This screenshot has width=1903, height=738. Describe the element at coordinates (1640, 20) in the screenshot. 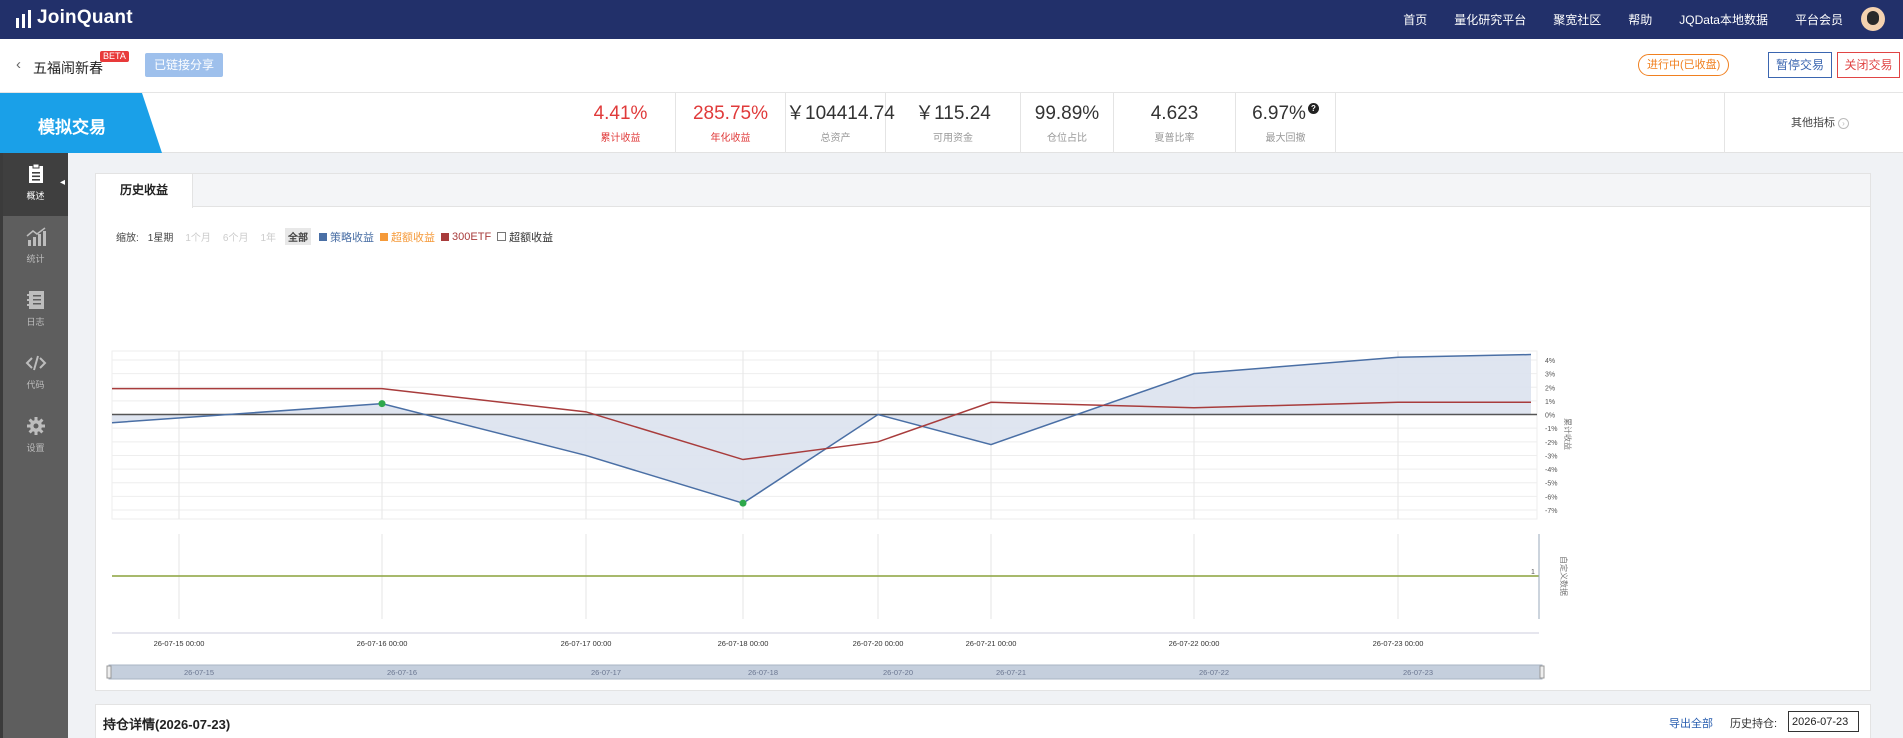

I see `nav-help: 帮助` at that location.